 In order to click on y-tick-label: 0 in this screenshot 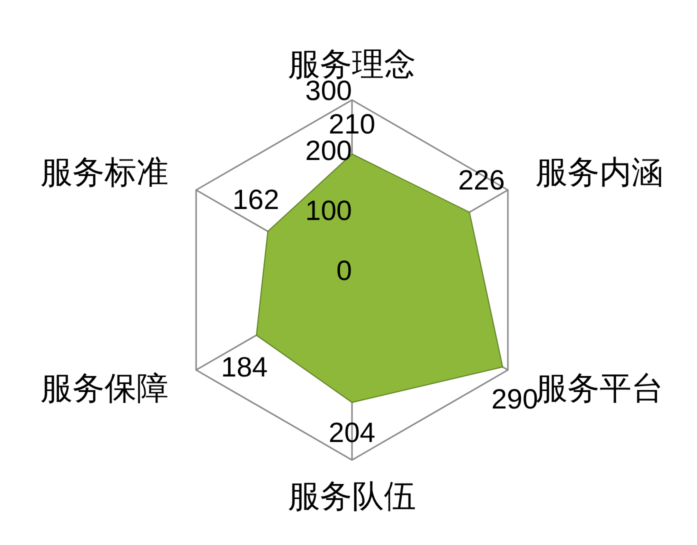, I will do `click(344, 270)`.